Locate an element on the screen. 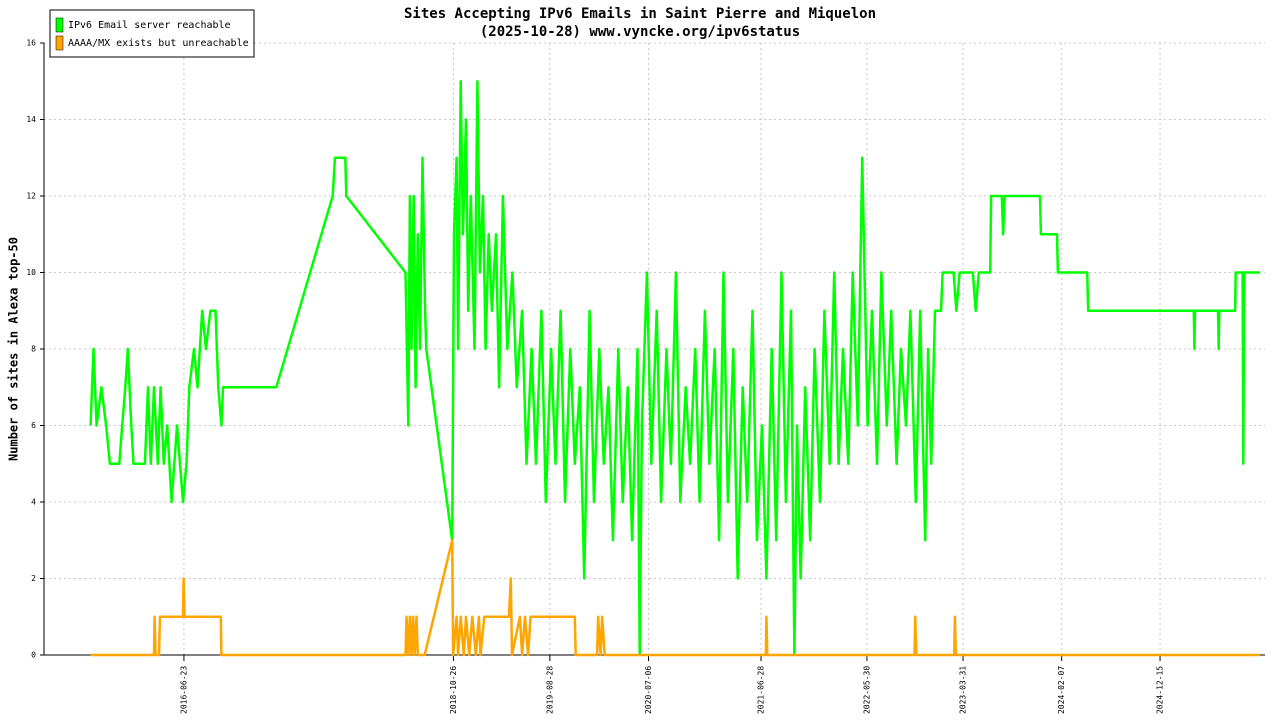 This screenshot has height=720, width=1280. x-tick-label: 2022-05-30 is located at coordinates (866, 690).